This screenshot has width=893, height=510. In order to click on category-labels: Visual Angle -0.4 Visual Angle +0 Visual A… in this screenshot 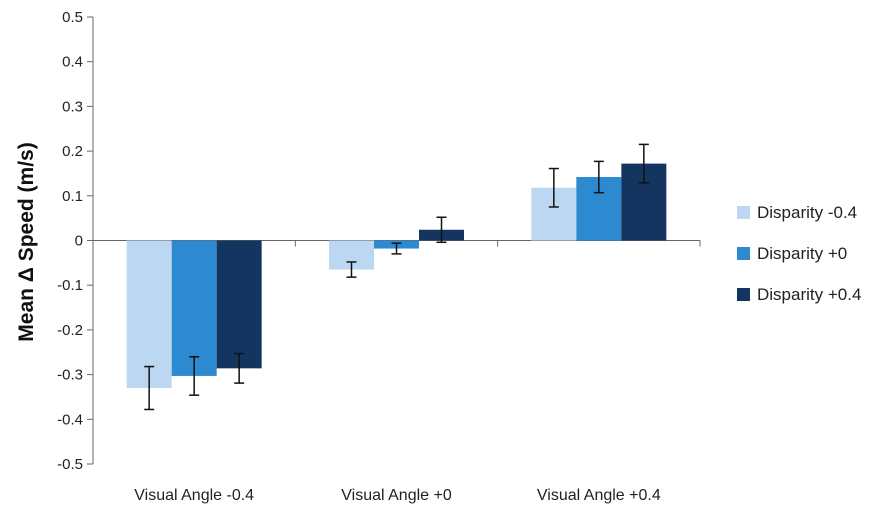, I will do `click(397, 495)`.